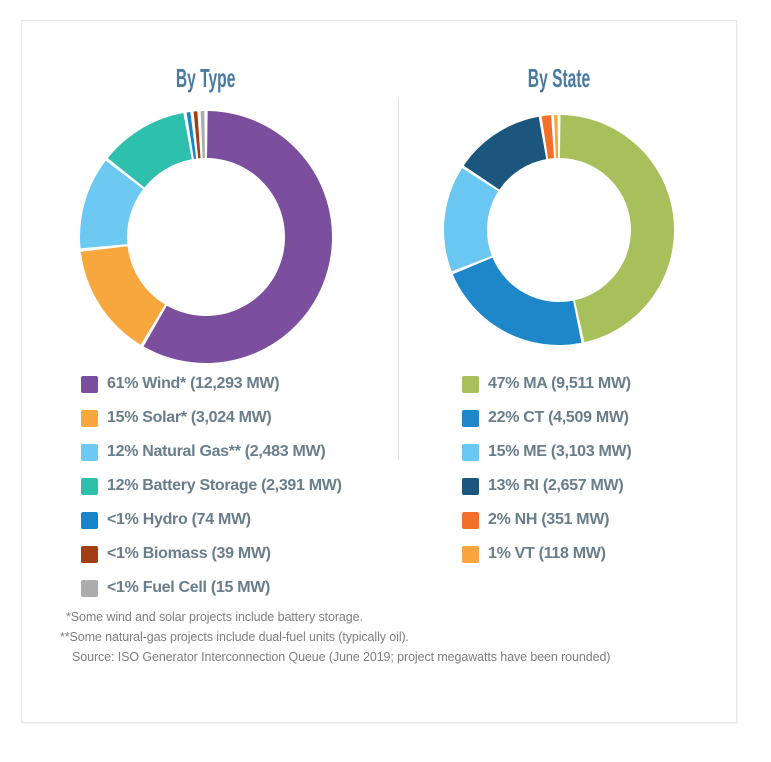 Image resolution: width=771 pixels, height=762 pixels. Describe the element at coordinates (470, 418) in the screenshot. I see `legend-swatch-ct` at that location.